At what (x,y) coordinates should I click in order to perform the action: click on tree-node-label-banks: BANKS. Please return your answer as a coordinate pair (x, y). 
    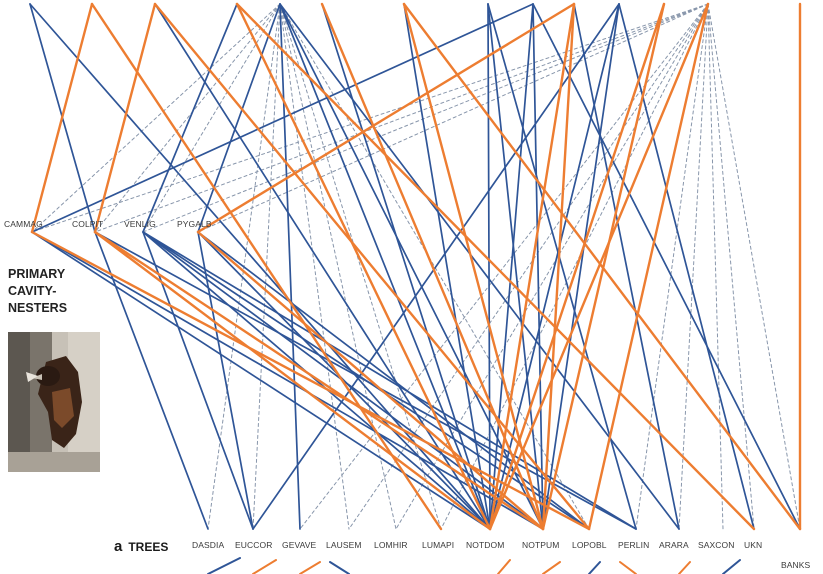
    Looking at the image, I should click on (796, 565).